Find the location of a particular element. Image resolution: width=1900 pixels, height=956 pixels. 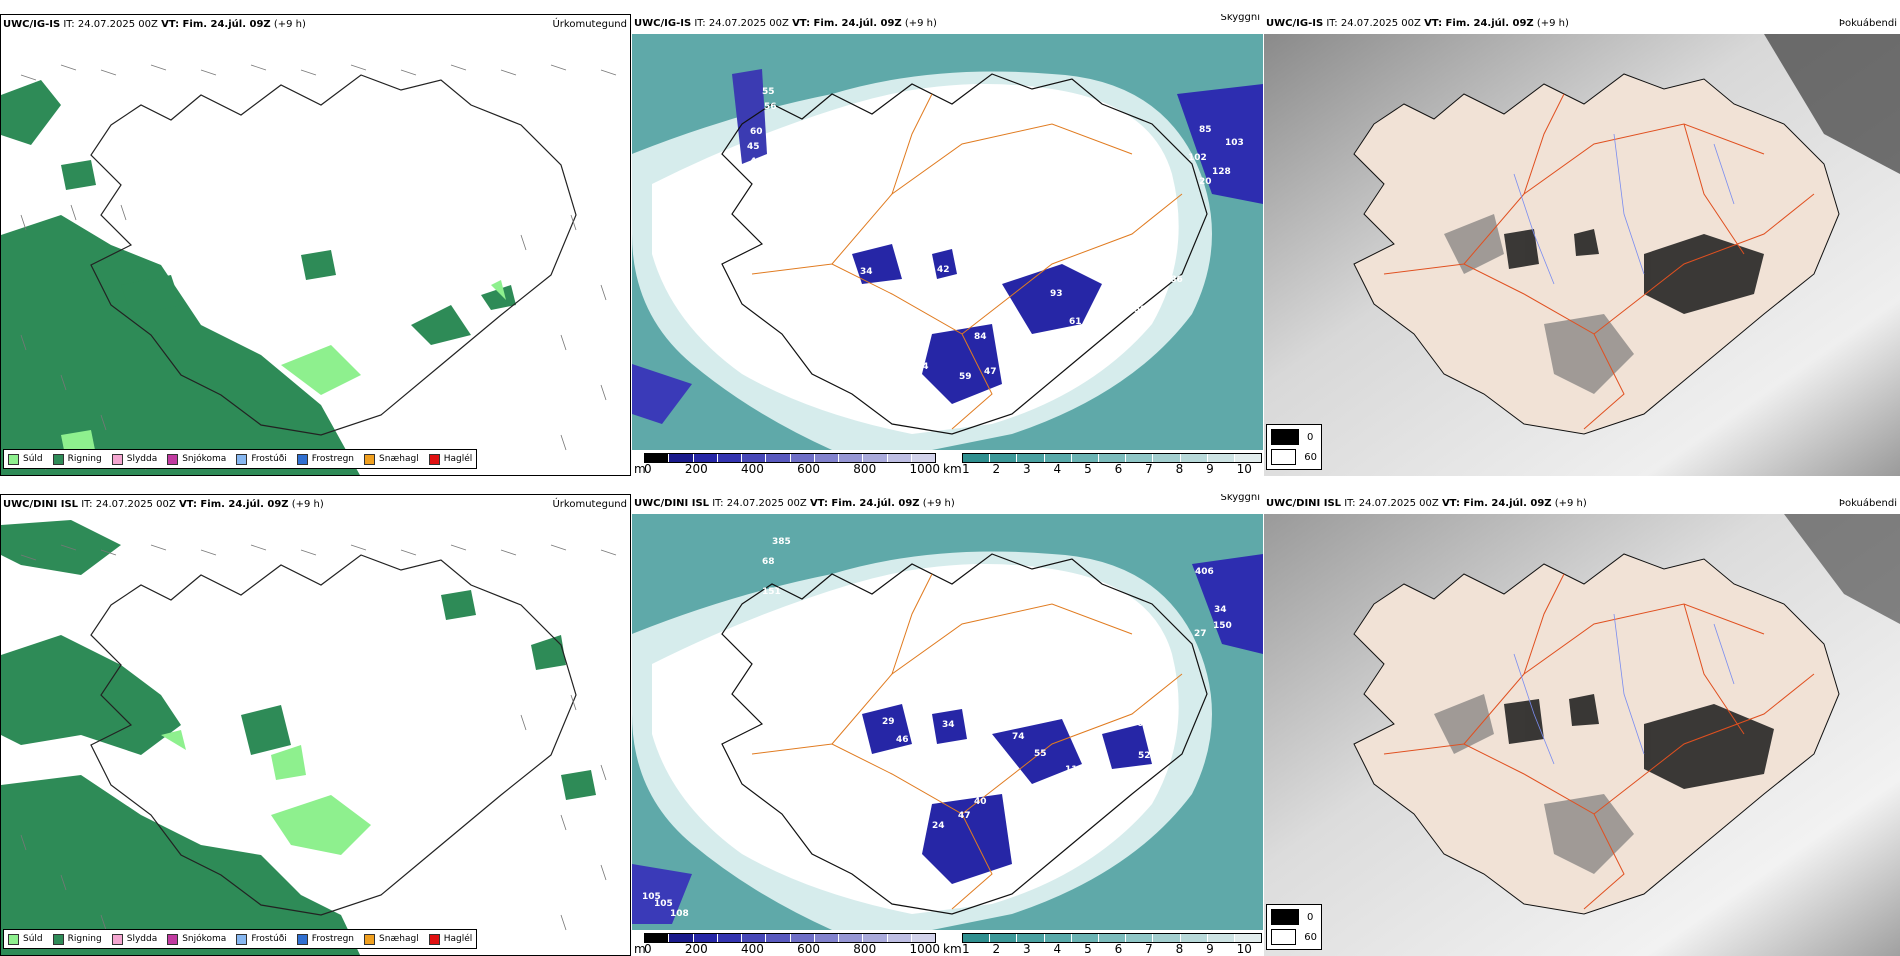

svg-text: 112 is located at coordinates (1074, 770).